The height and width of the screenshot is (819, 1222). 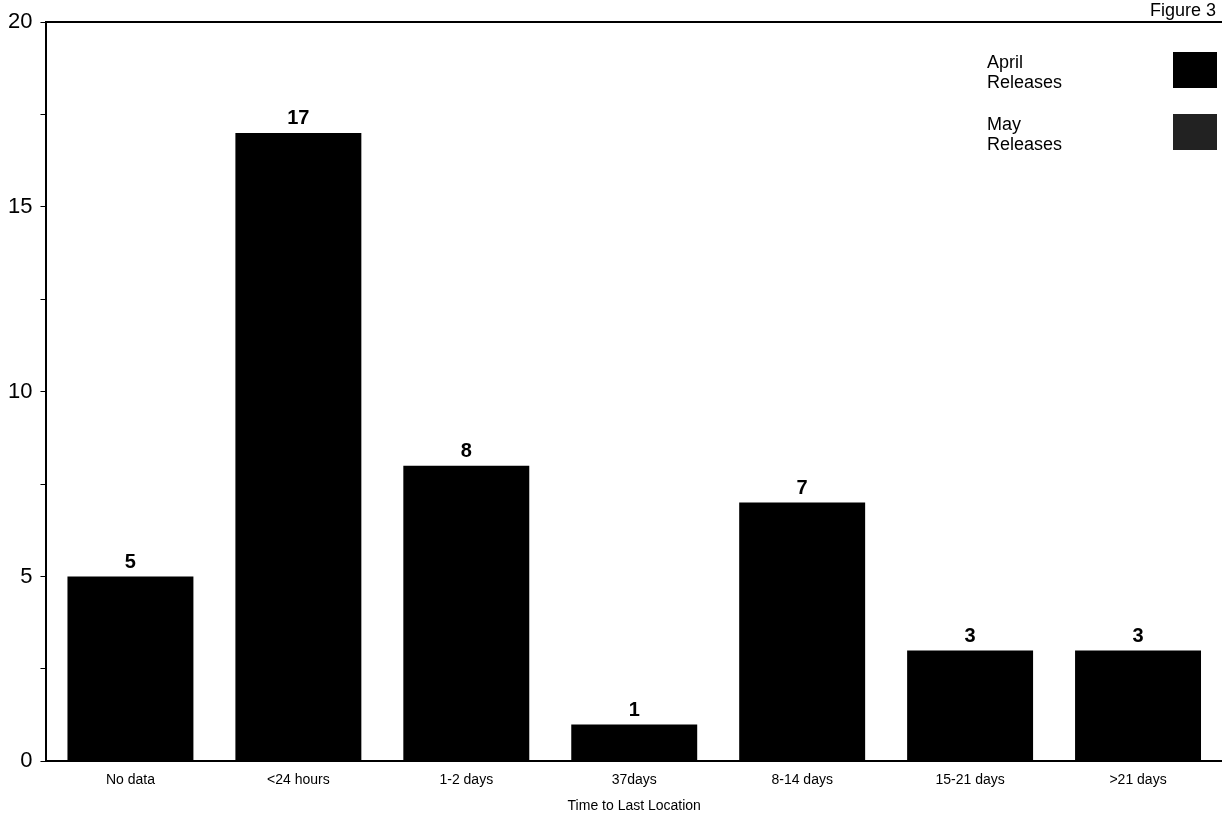 I want to click on data-label: 5, so click(x=130, y=561).